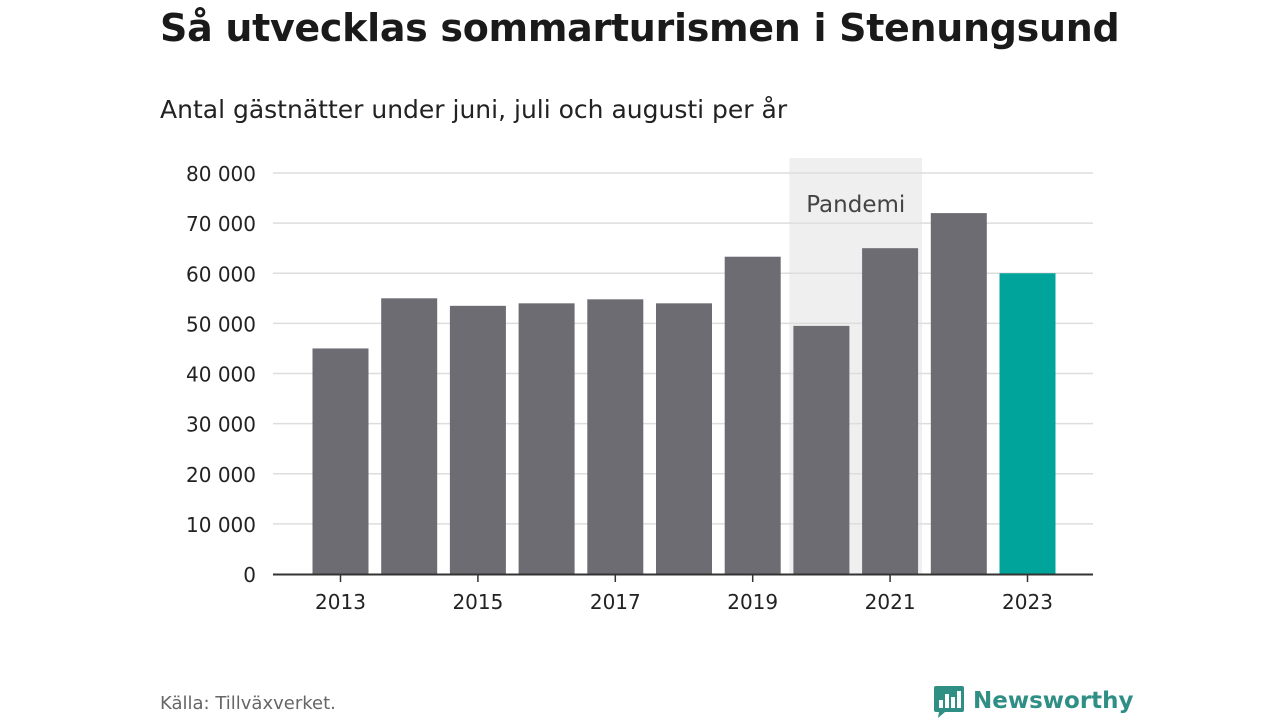 The height and width of the screenshot is (720, 1280). I want to click on y-tick-label: 20 000, so click(221, 475).